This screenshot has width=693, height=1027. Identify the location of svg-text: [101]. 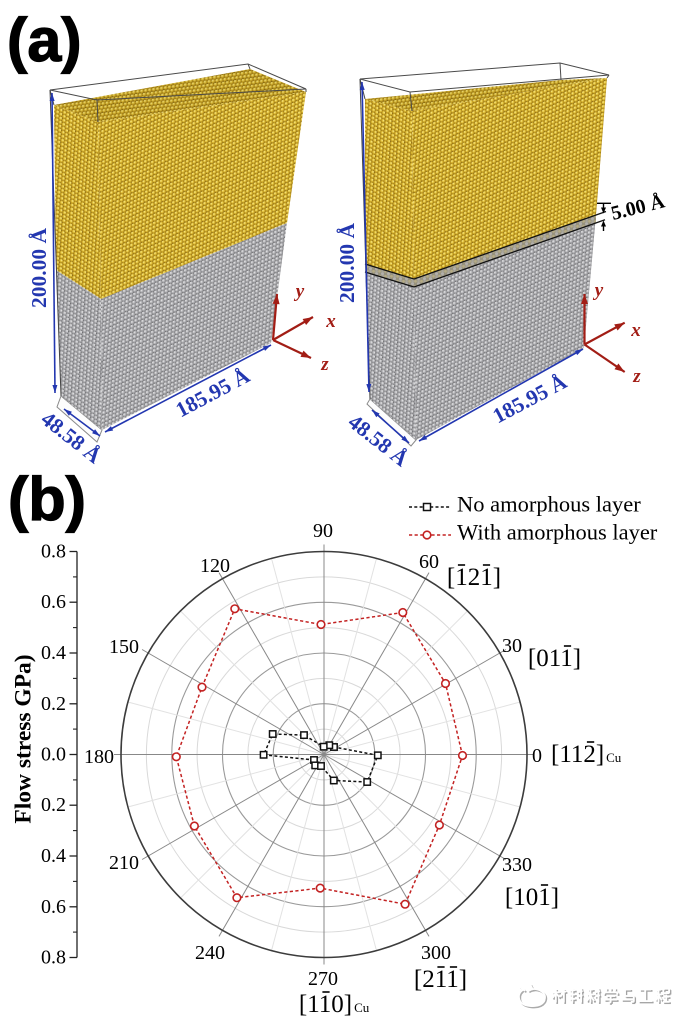
(532, 897).